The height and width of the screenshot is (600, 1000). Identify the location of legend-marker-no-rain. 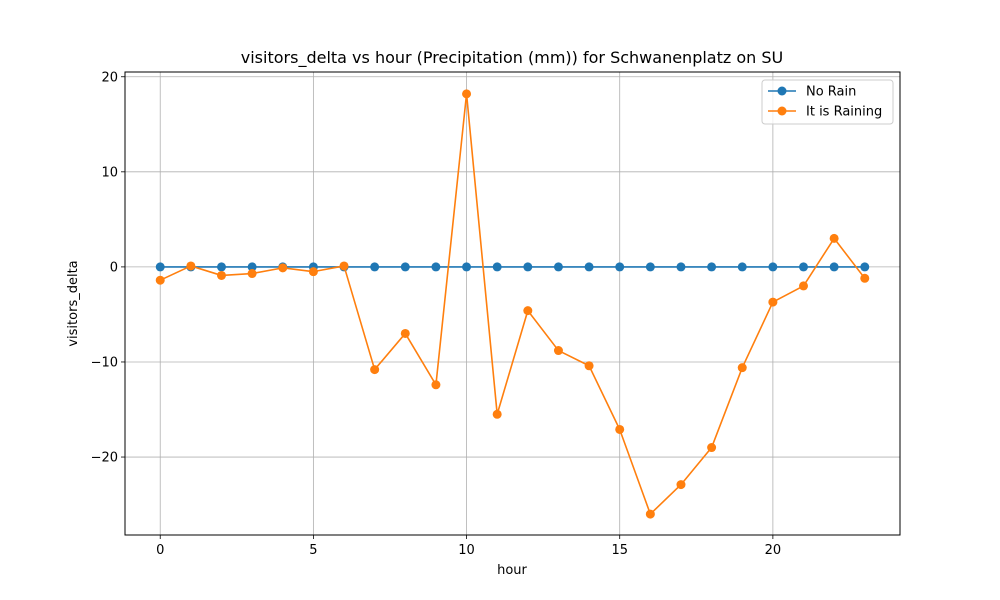
(782, 91).